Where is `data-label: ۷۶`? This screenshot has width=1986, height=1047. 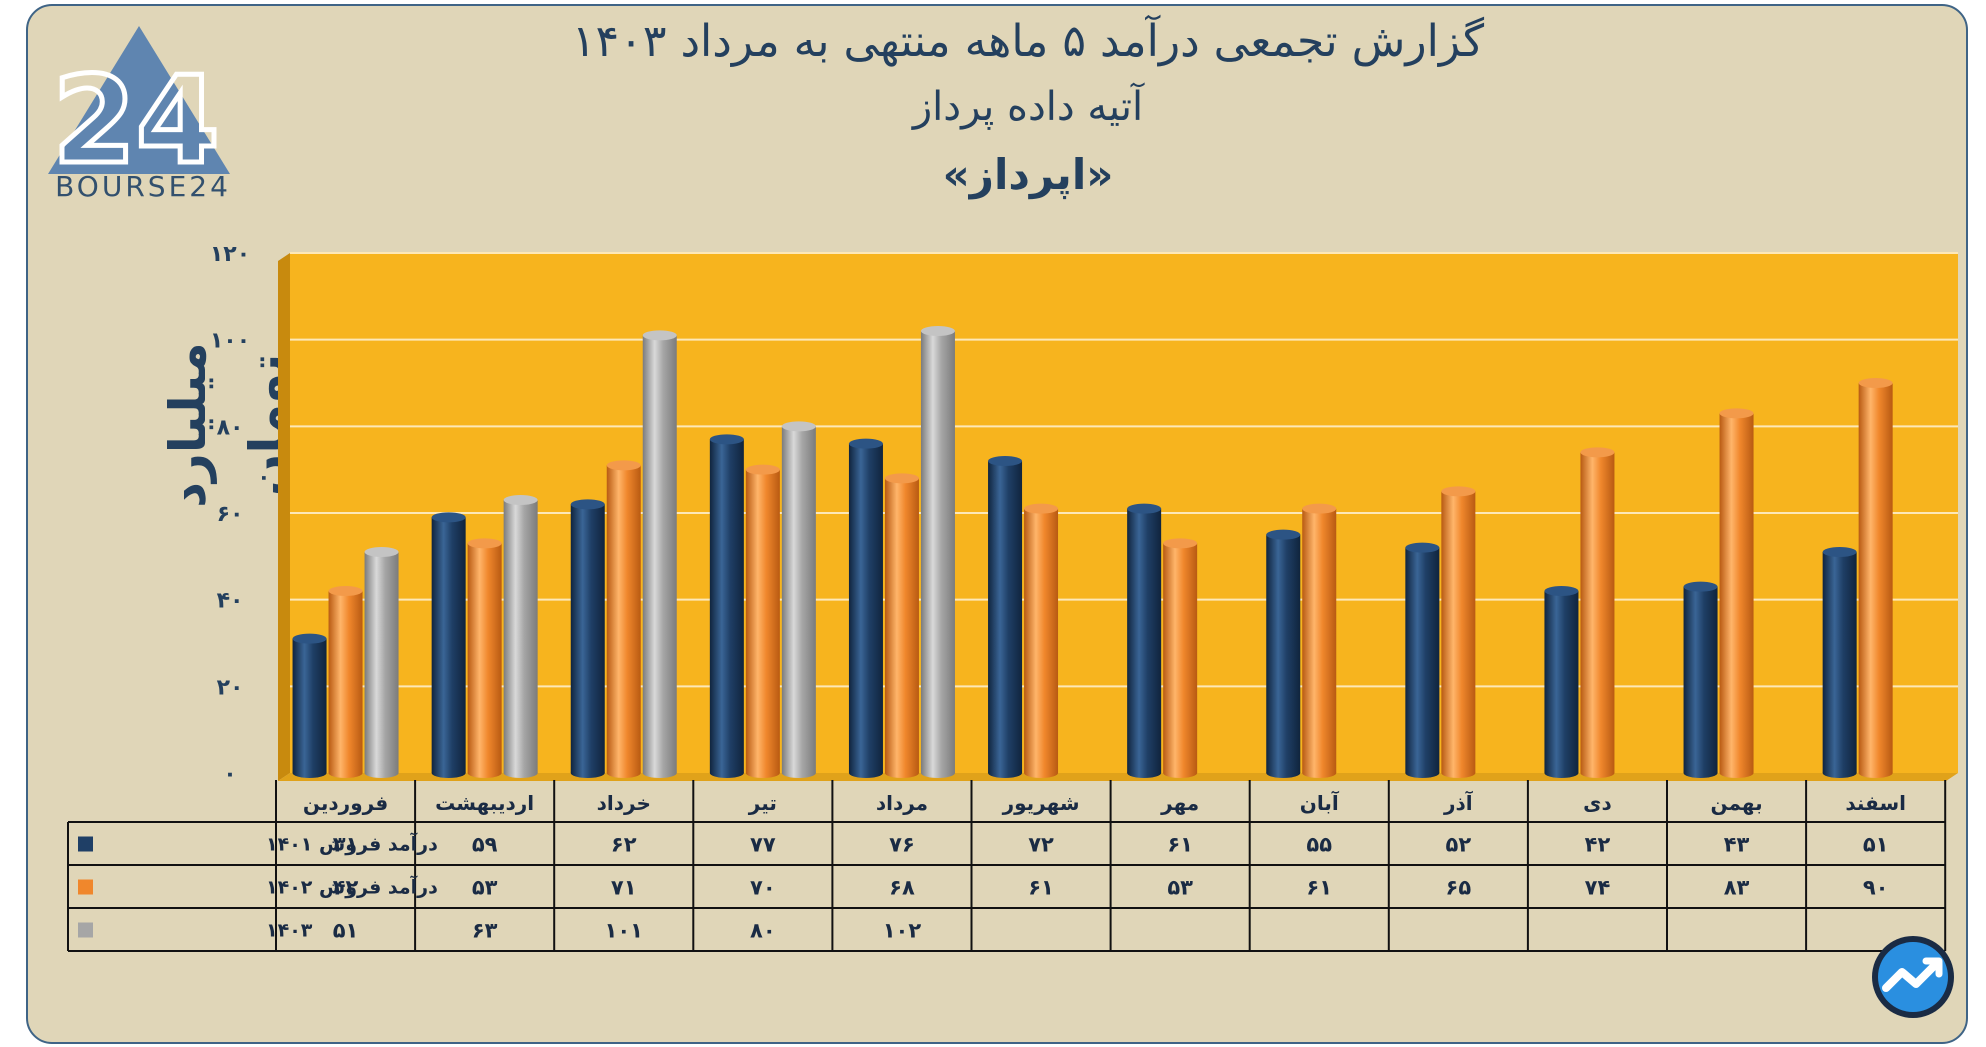
data-label: ۷۶ is located at coordinates (902, 845).